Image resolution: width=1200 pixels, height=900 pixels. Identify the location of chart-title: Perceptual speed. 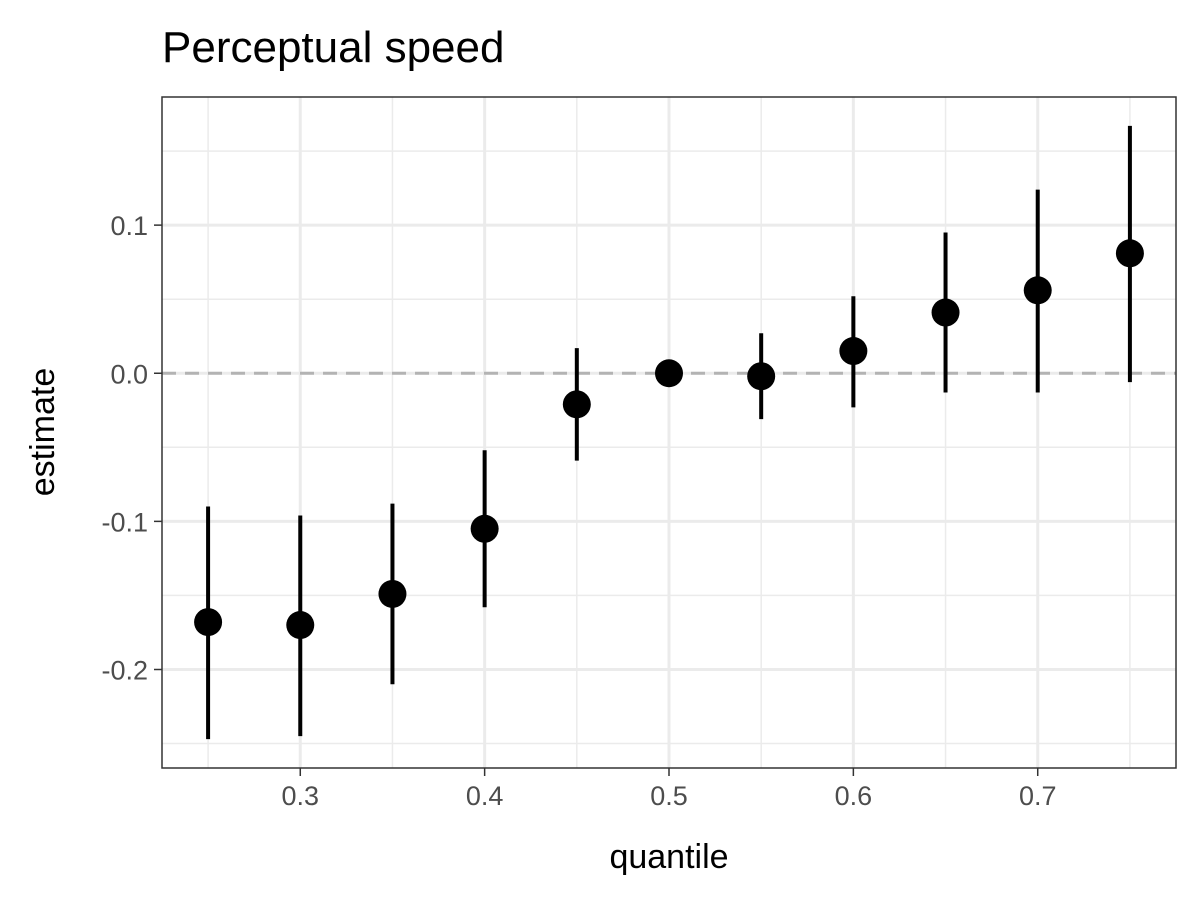
(333, 47).